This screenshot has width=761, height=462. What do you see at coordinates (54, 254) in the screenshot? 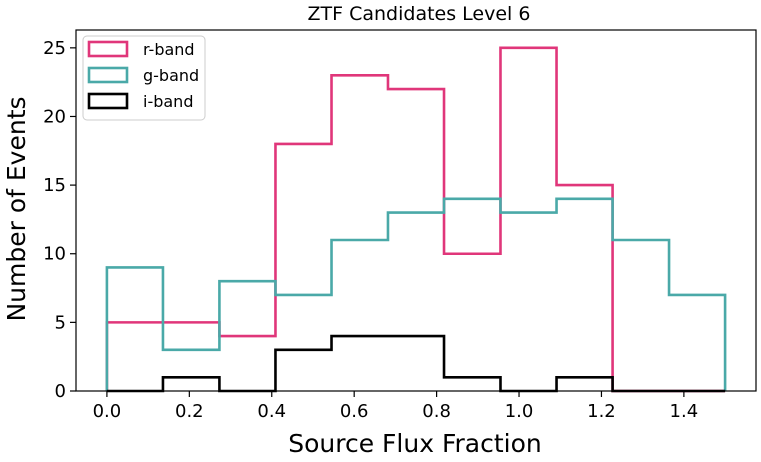
I see `y-tick-label: 10` at bounding box center [54, 254].